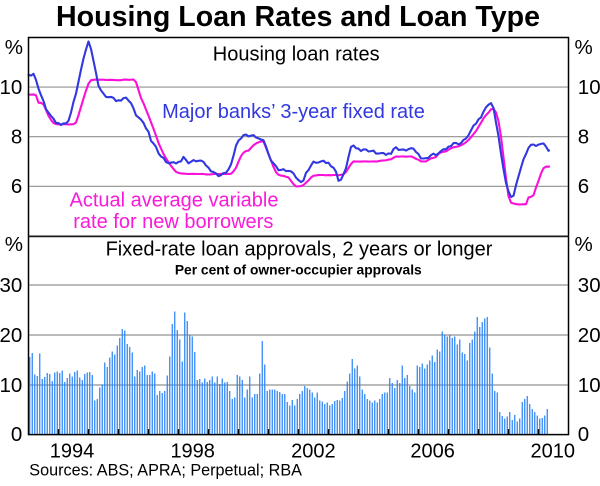  I want to click on svg-text: 2010, so click(553, 452).